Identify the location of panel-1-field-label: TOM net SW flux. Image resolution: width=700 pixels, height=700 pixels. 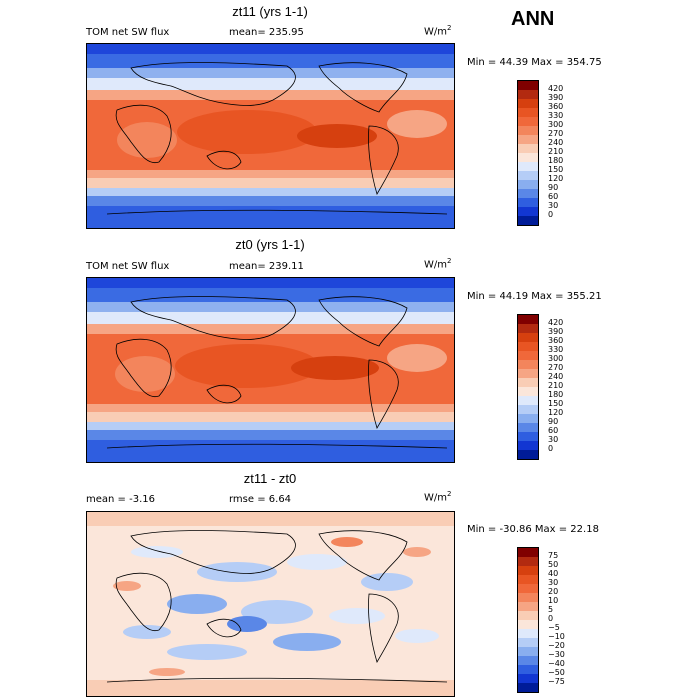
(128, 32).